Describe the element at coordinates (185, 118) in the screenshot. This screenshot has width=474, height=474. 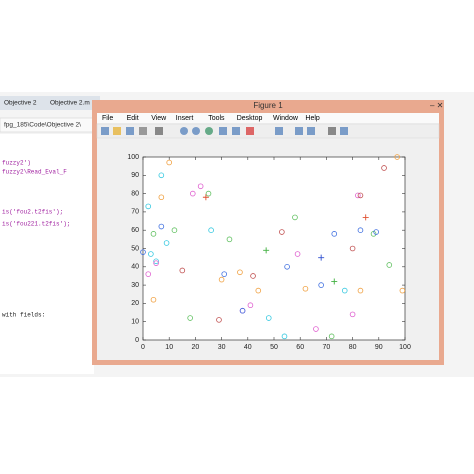
I see `menu-item: Insert` at that location.